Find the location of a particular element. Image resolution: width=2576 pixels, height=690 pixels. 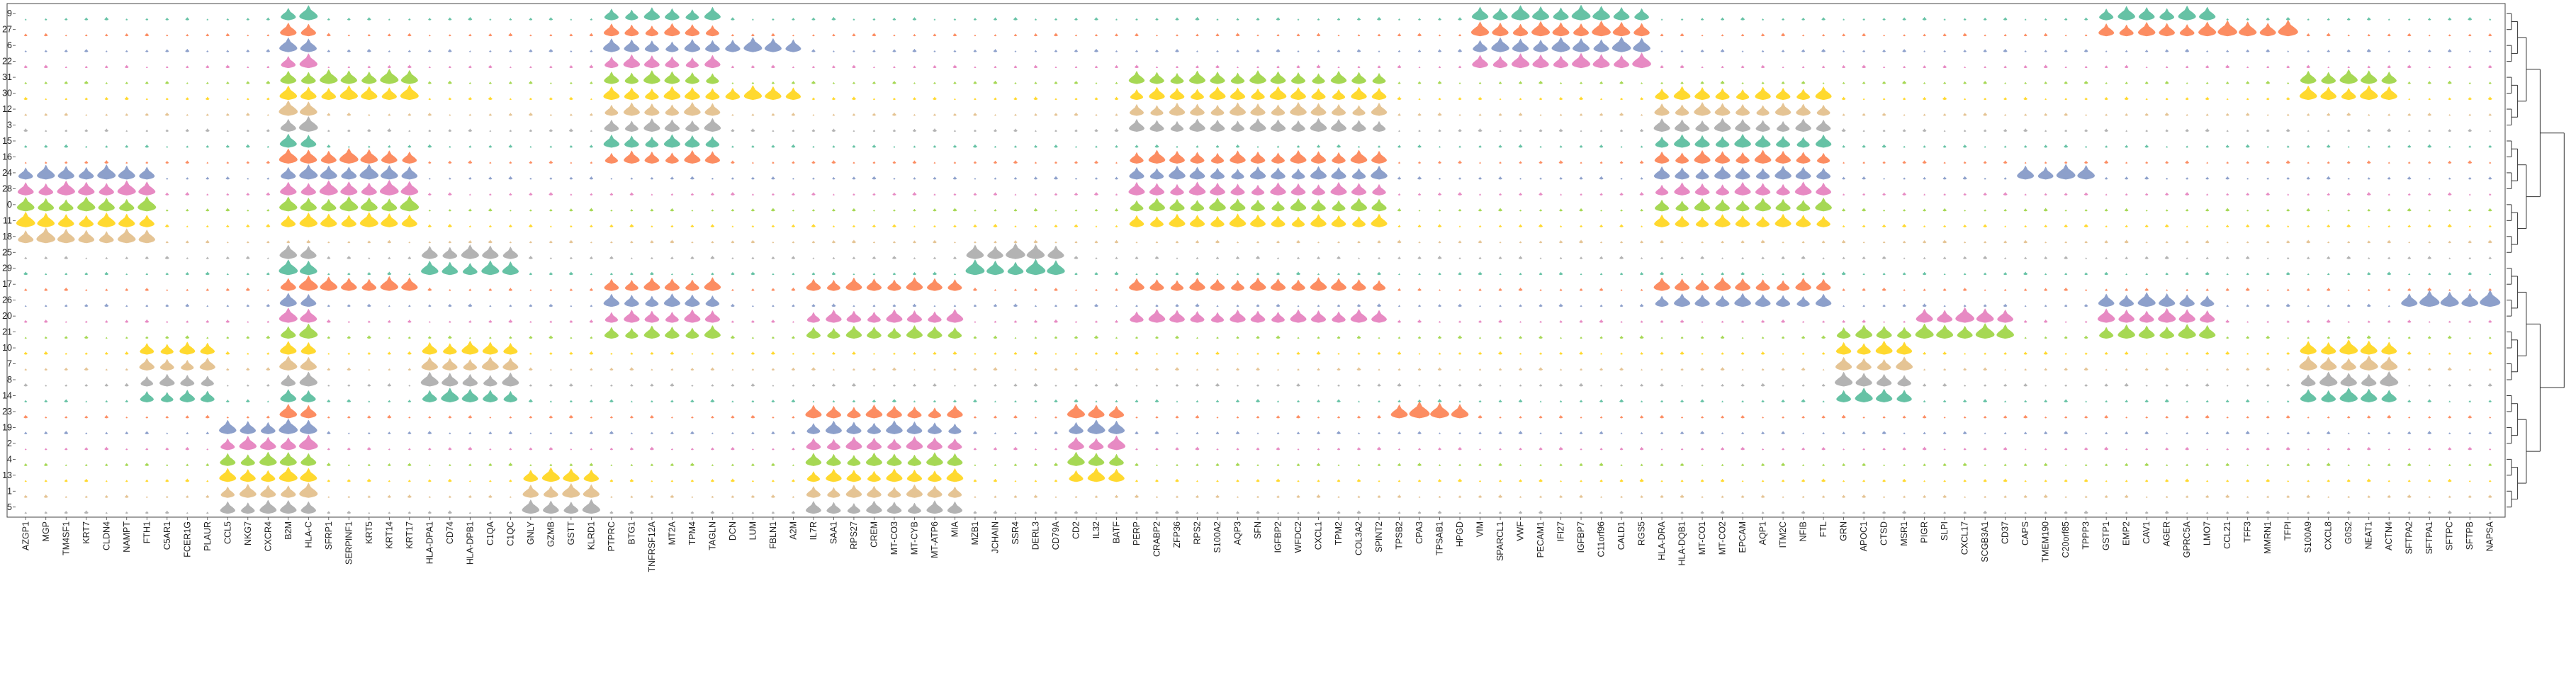

x-tick-label: CAV1 is located at coordinates (2147, 532).